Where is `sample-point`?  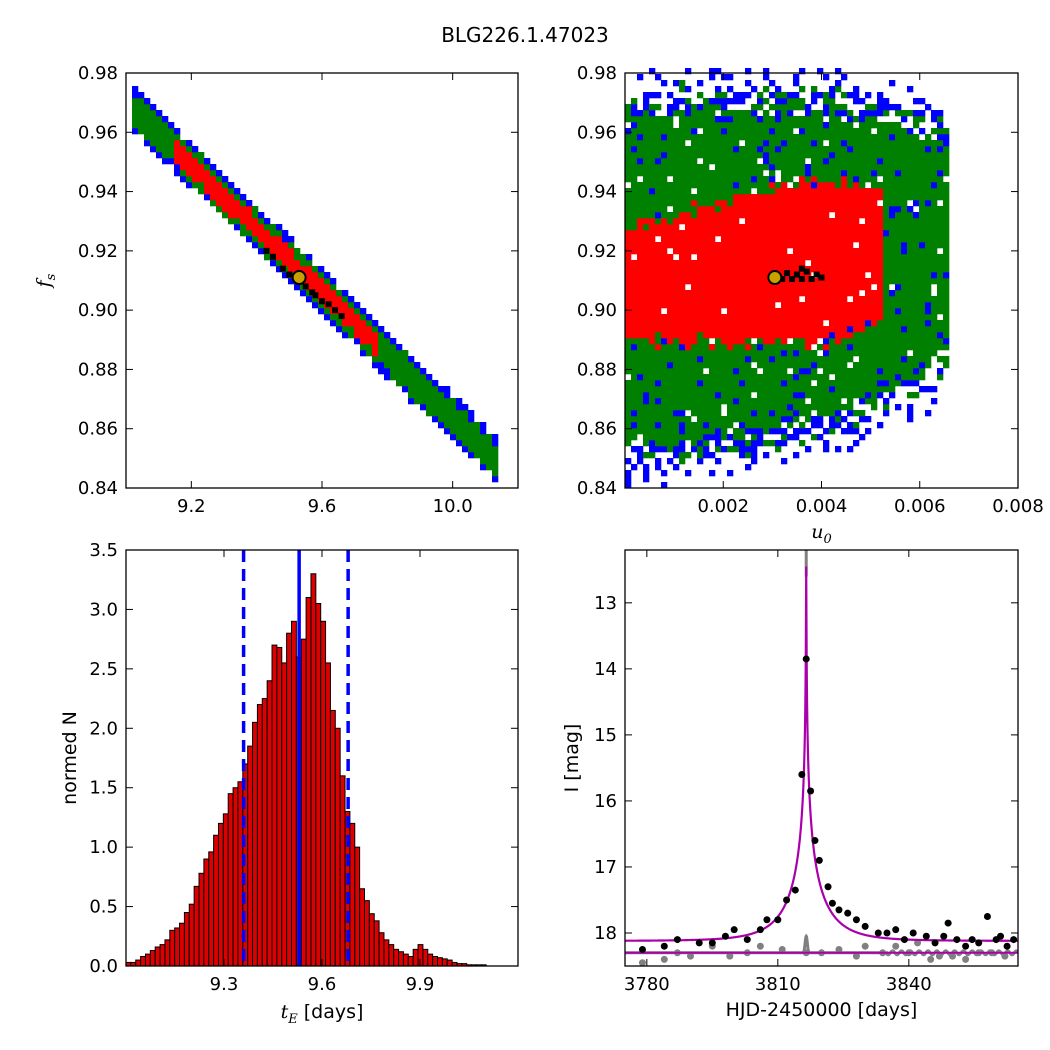
sample-point is located at coordinates (821, 277).